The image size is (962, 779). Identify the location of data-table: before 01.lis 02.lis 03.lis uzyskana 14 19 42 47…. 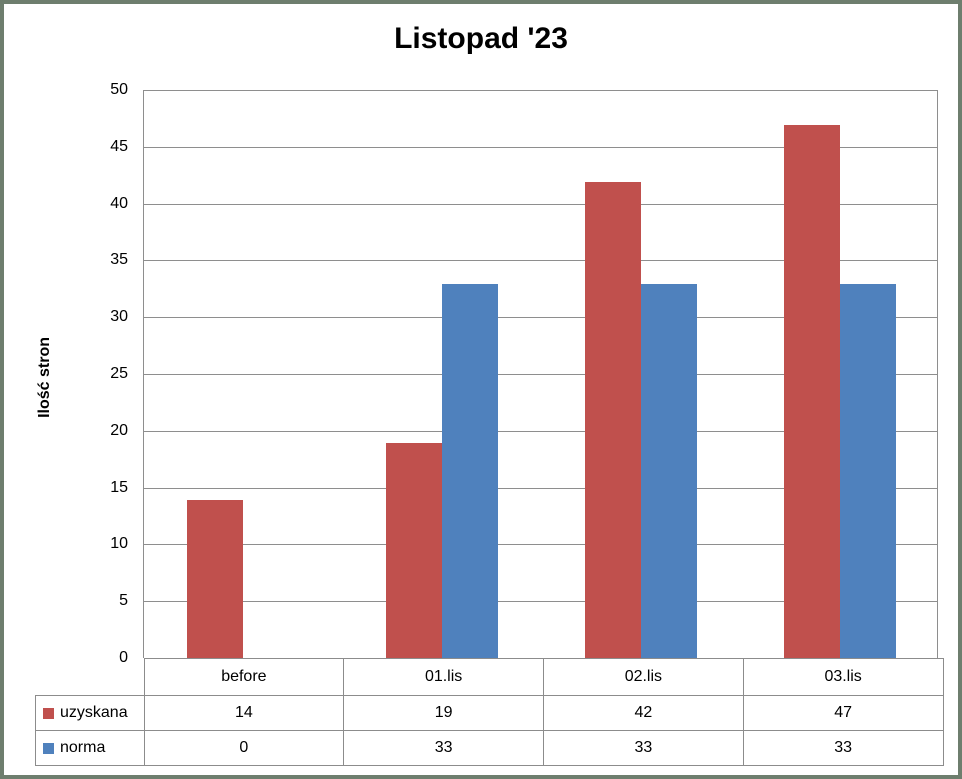
(489, 712).